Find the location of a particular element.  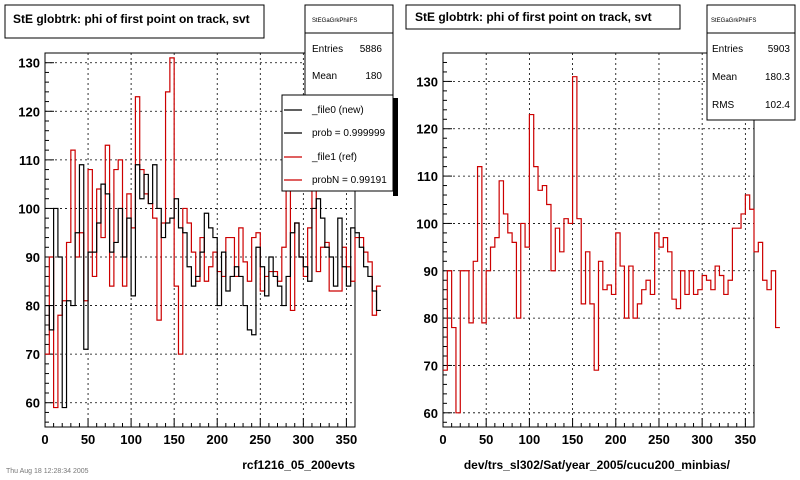

left-stats-name: StEGaGrkPhiIFS is located at coordinates (334, 21).